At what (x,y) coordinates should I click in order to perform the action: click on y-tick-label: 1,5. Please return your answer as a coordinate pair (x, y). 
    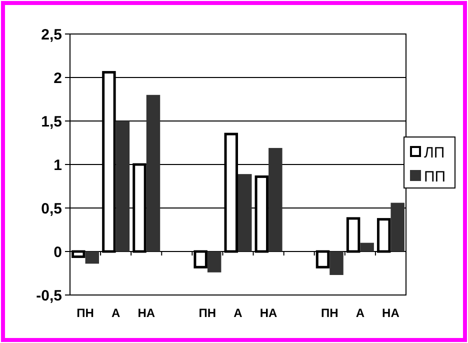
    Looking at the image, I should click on (51, 121).